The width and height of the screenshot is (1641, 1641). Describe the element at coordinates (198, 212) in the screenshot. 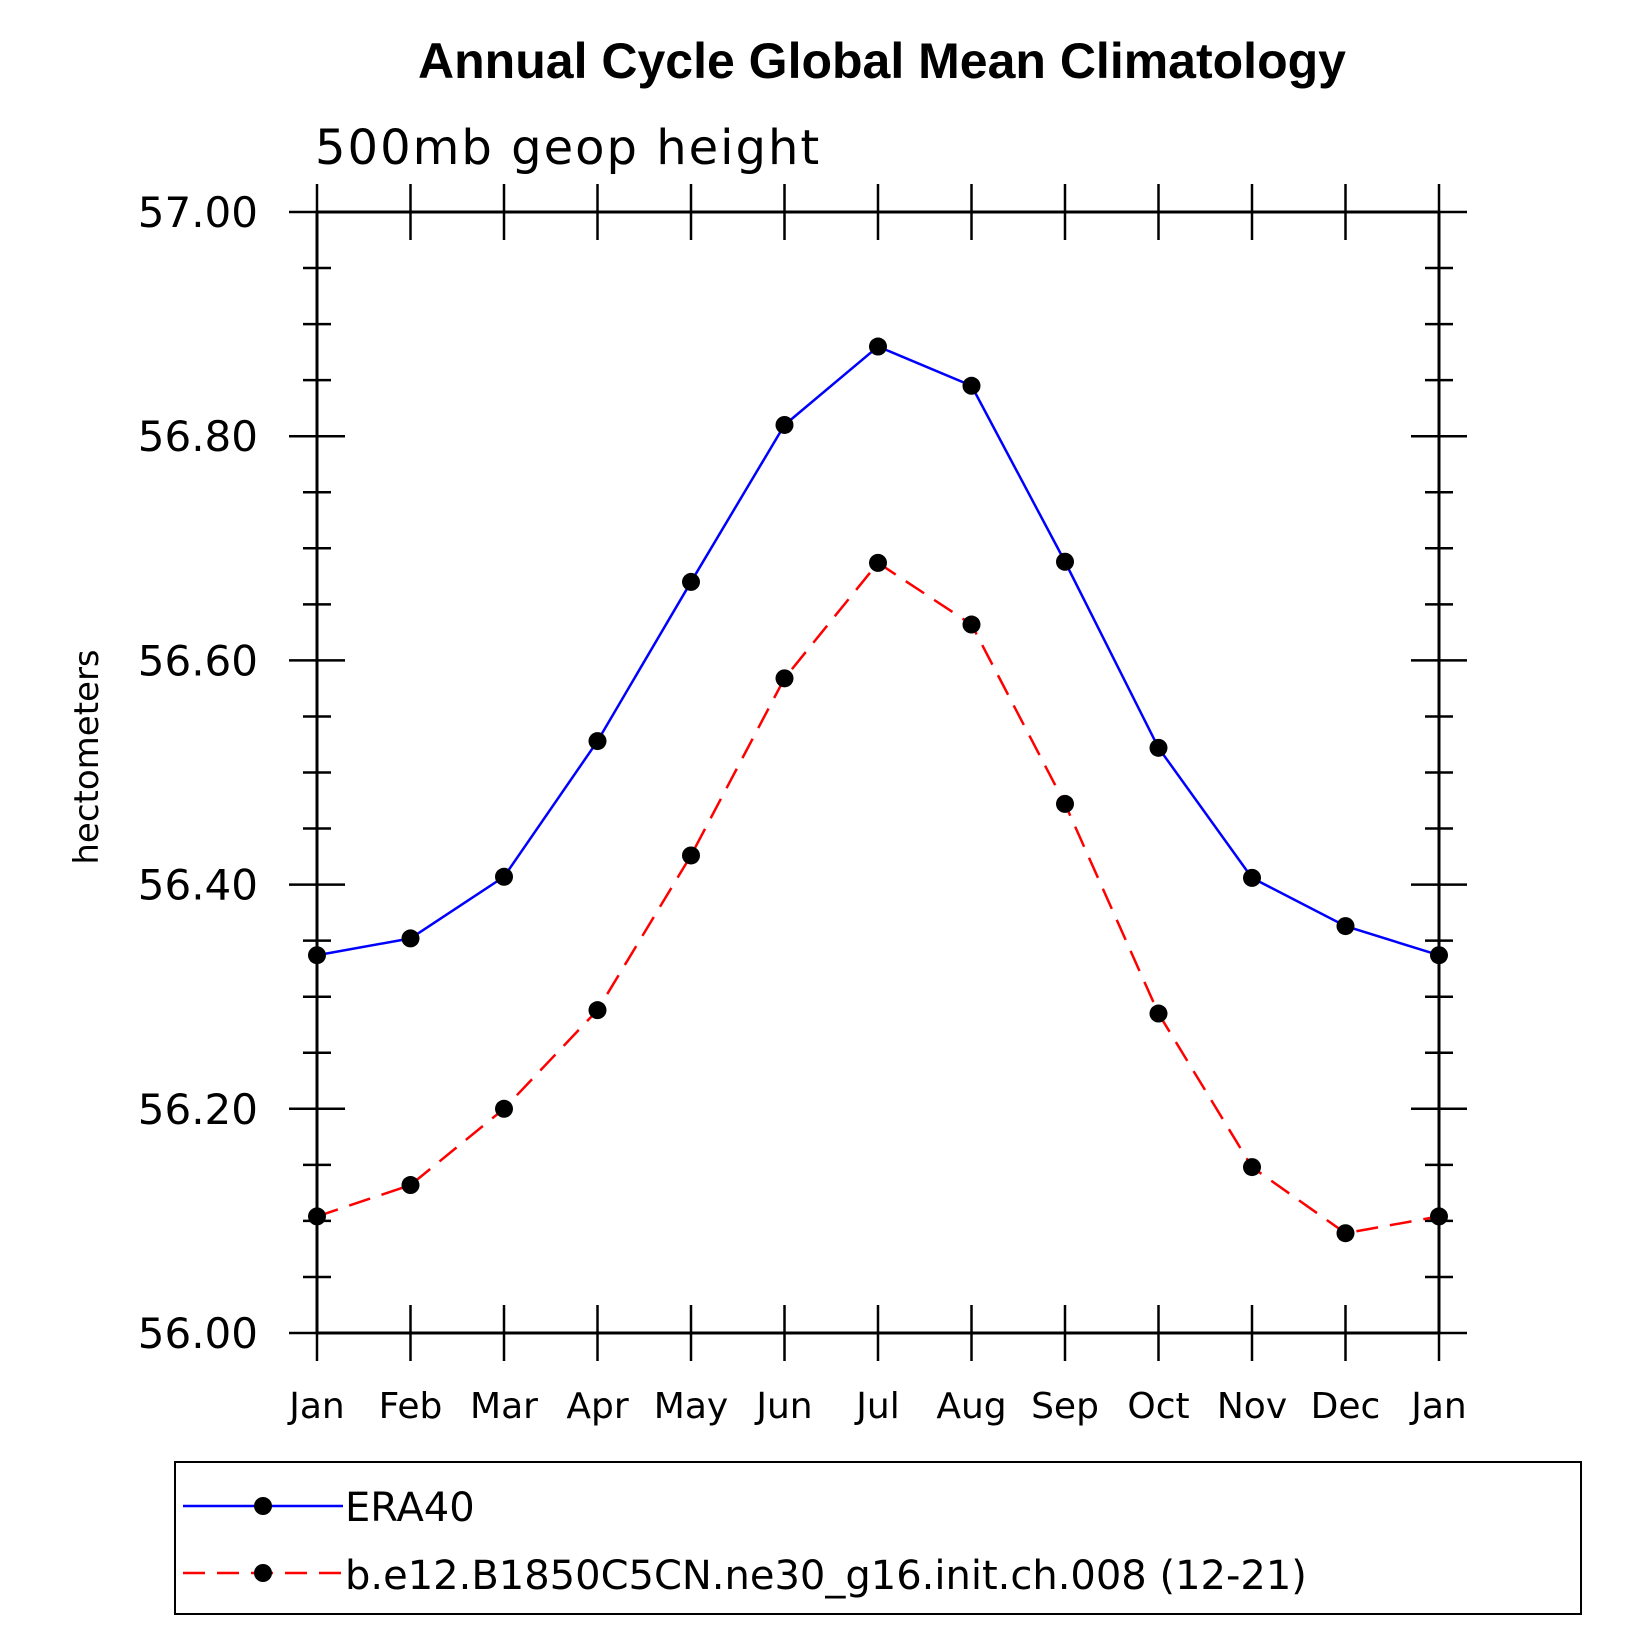

I see `y-tick-label: 57.00` at that location.